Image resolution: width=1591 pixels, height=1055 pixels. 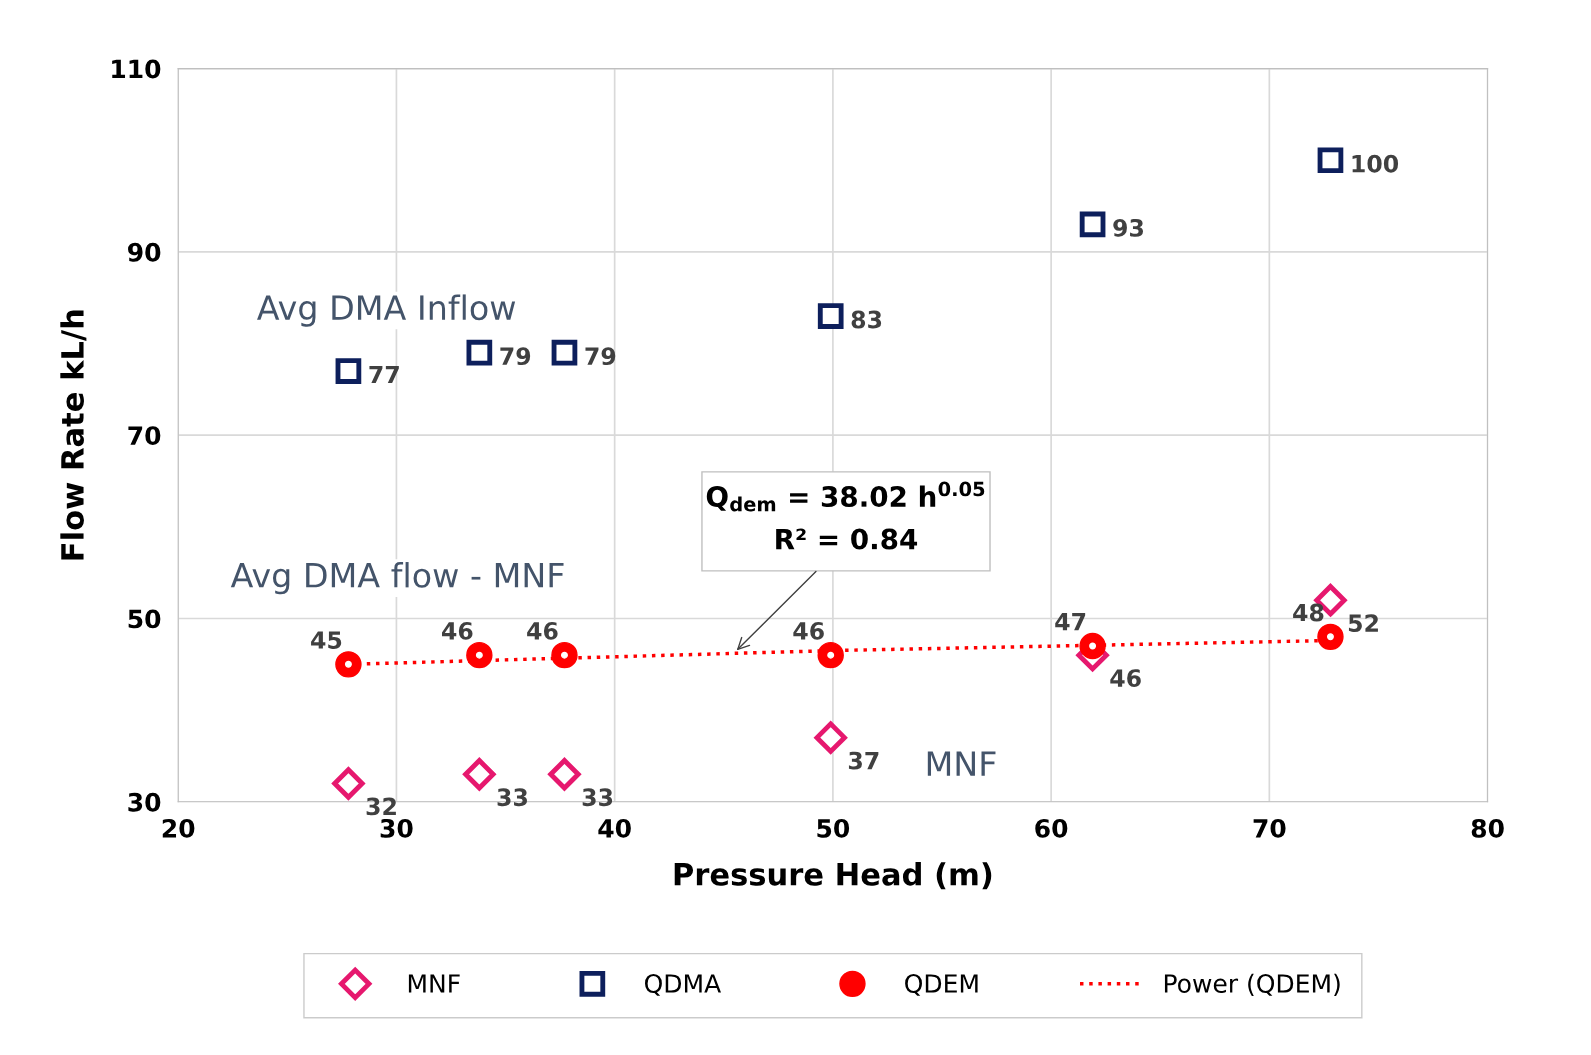 I want to click on x-tick-label: 60, so click(x=1051, y=828).